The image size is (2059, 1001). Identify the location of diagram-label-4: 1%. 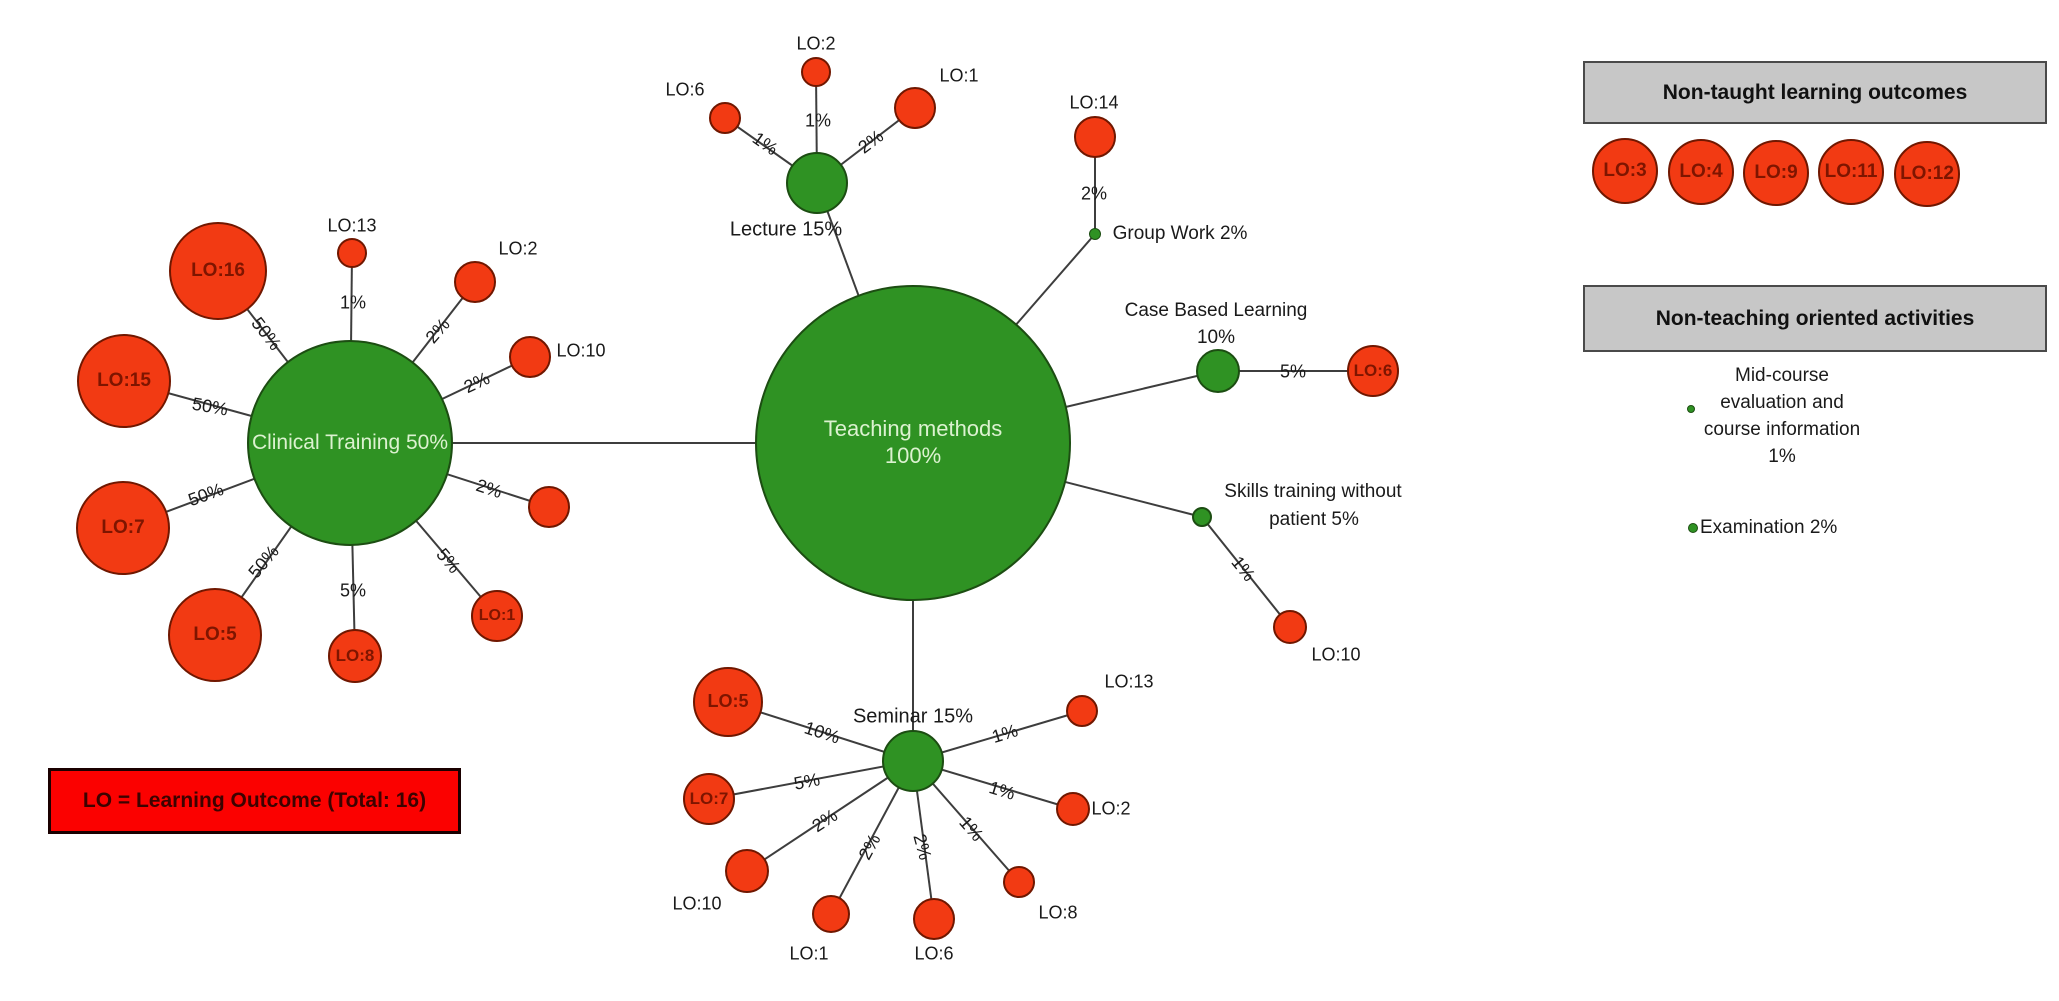
(818, 120).